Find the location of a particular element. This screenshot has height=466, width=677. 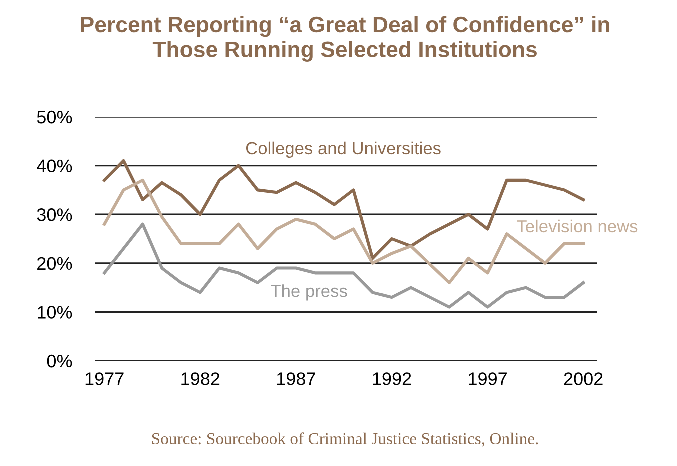

x-tick-label: 2002 is located at coordinates (583, 379).